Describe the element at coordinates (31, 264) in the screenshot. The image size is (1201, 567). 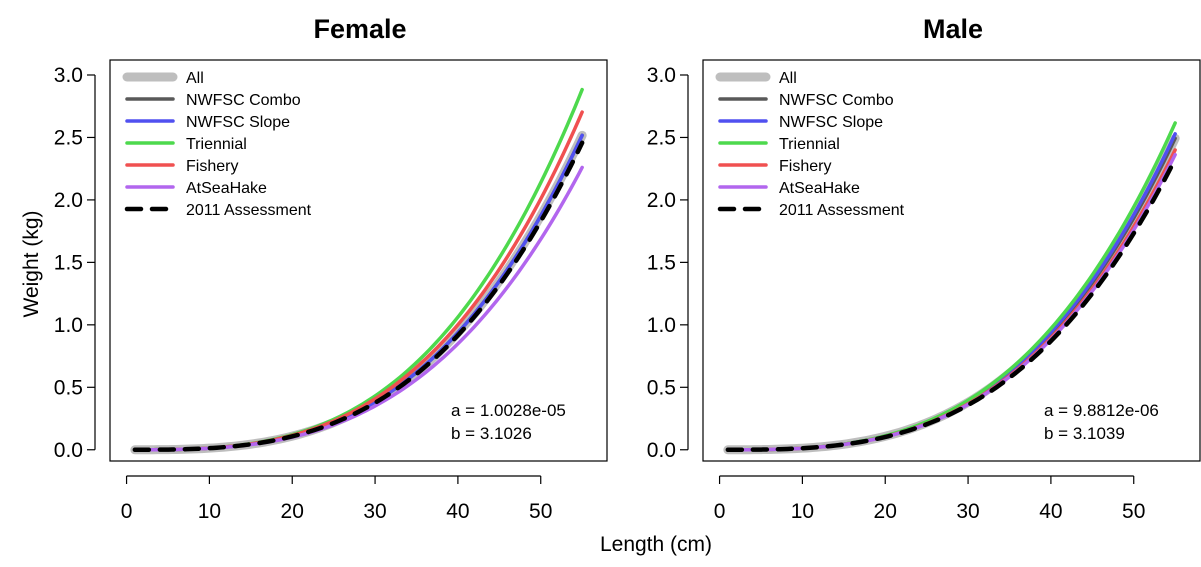
I see `y-axis-title: Weight (kg)` at that location.